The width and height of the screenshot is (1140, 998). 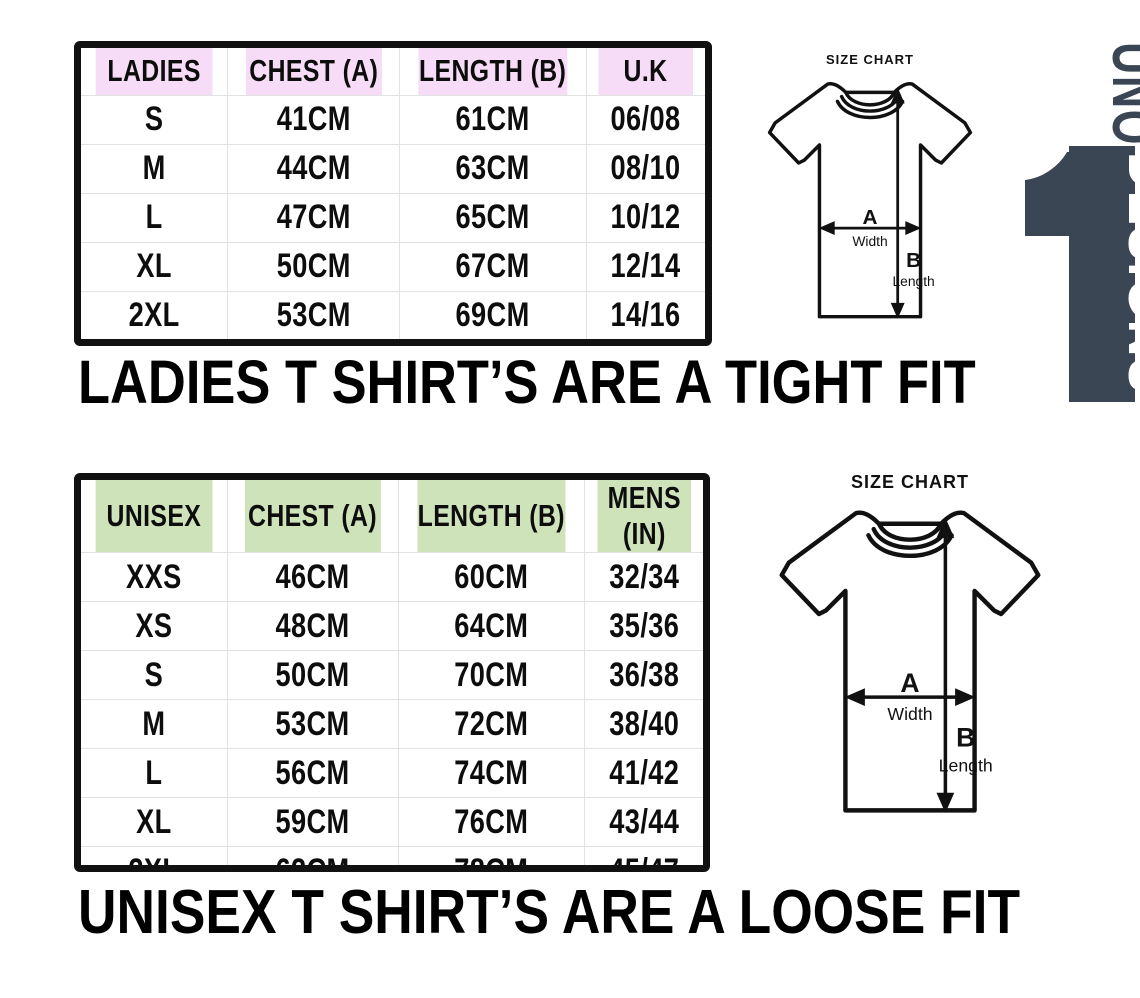 I want to click on column-header-size: UNISEX, so click(x=154, y=516).